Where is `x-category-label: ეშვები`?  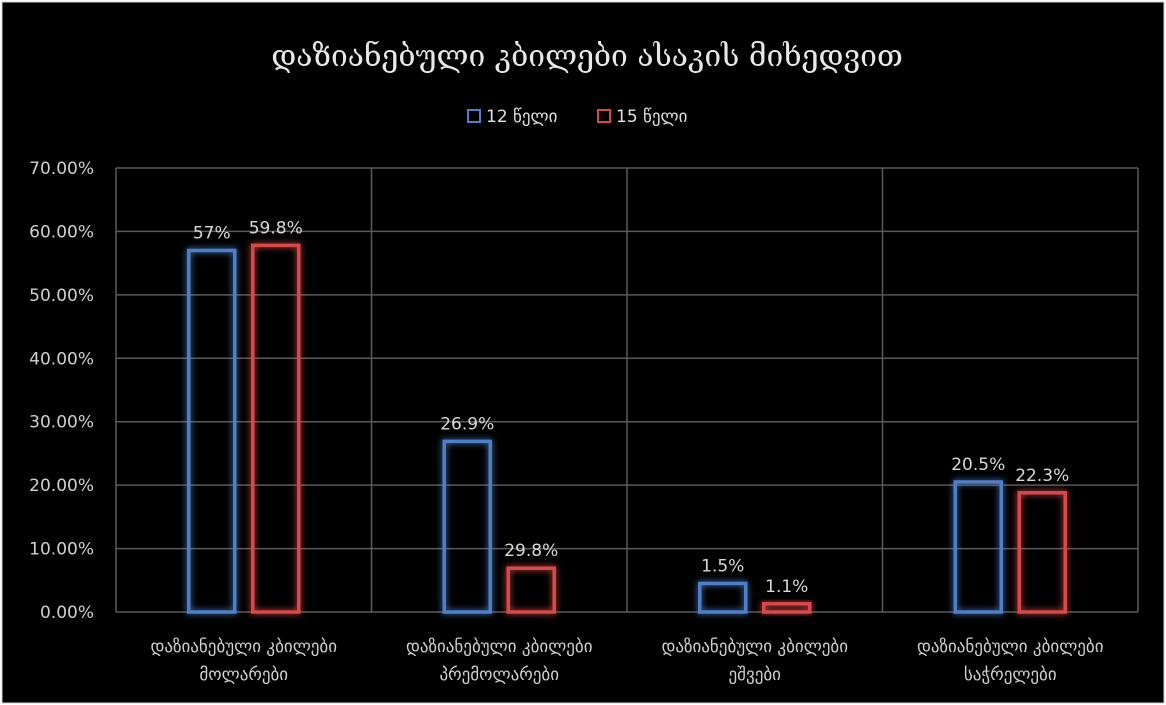
x-category-label: ეშვები is located at coordinates (755, 675).